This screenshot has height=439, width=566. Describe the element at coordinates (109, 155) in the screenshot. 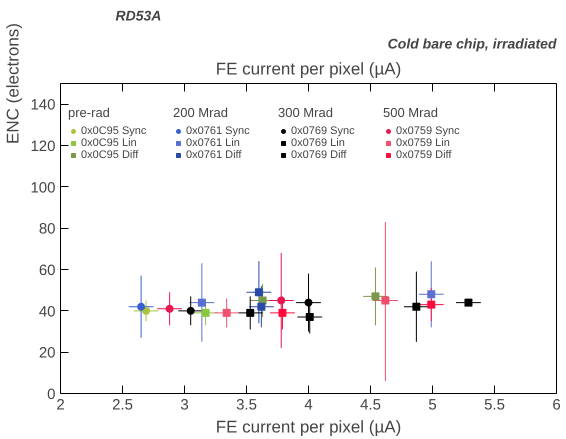

I see `legend-label: 0x0C95 Diff` at that location.